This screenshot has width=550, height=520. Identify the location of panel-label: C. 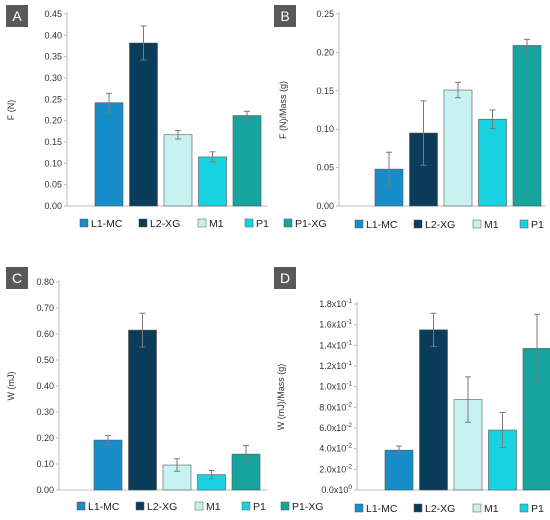
(17, 278).